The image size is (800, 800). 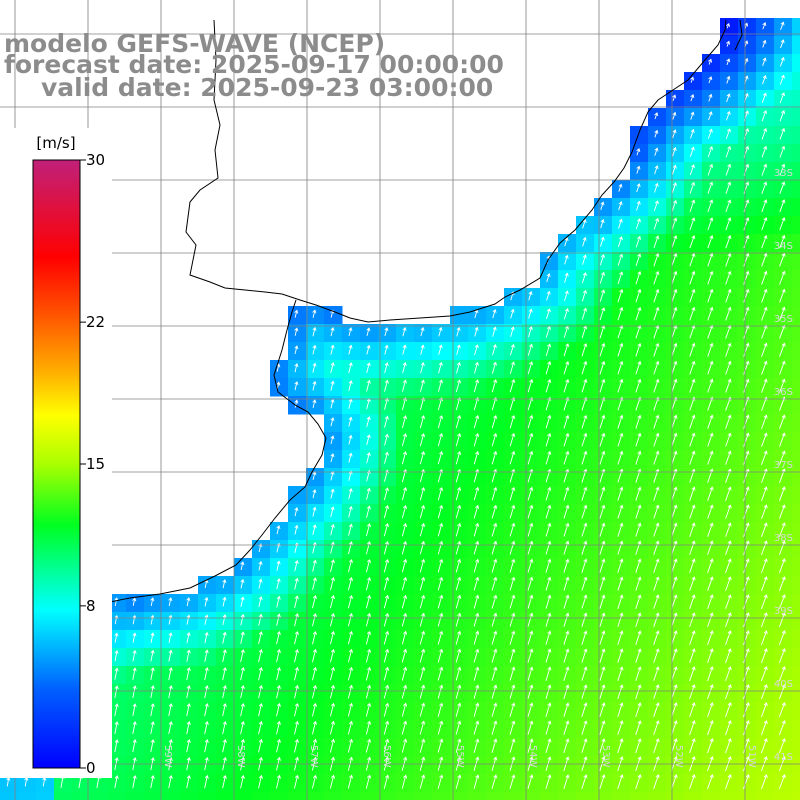 What do you see at coordinates (605, 756) in the screenshot?
I see `lon-label: 53W` at bounding box center [605, 756].